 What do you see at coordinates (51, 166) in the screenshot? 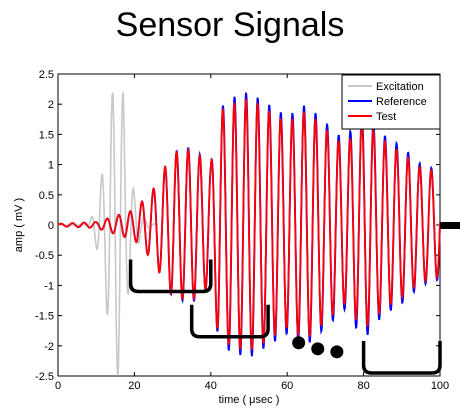
I see `y-tick-label: 1` at bounding box center [51, 166].